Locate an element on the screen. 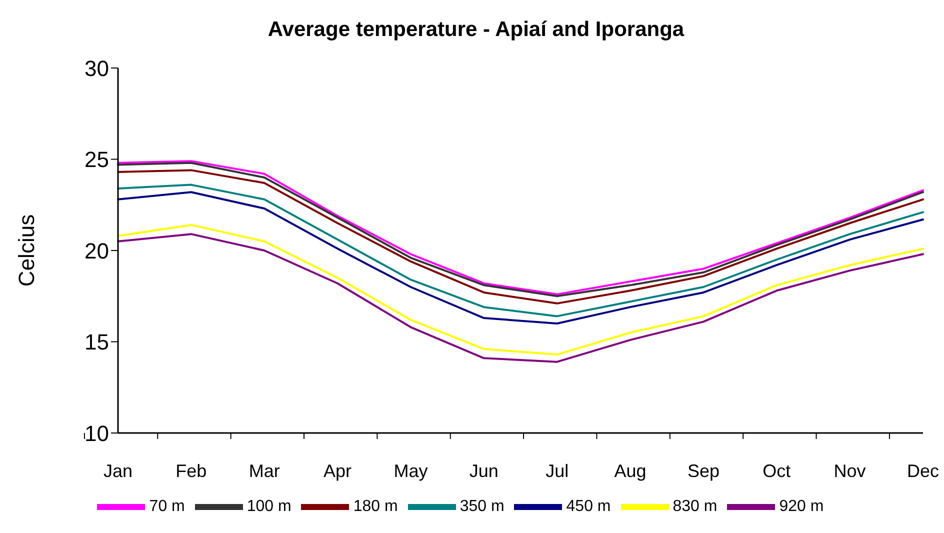 The width and height of the screenshot is (944, 533). x-tick-label: May is located at coordinates (411, 471).